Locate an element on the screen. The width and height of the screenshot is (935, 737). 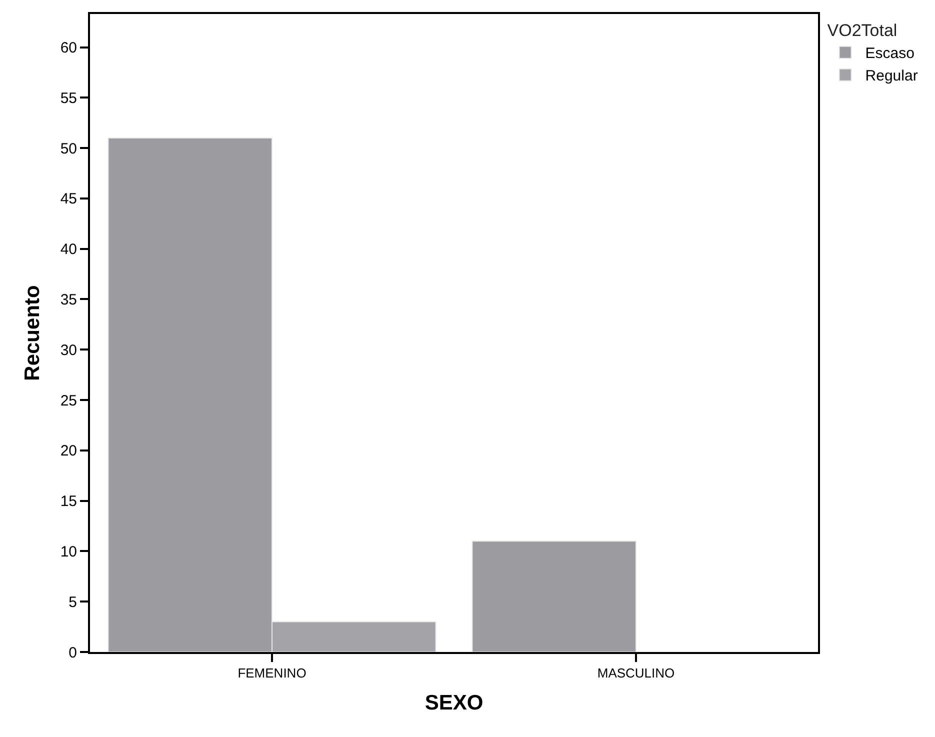
y-tick-label: 15 is located at coordinates (68, 501).